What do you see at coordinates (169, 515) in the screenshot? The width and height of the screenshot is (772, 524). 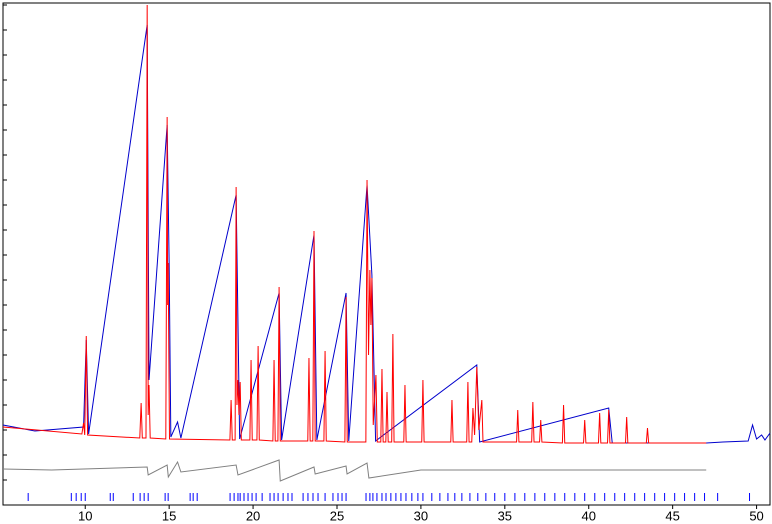 I see `x-tick-label: 15` at bounding box center [169, 515].